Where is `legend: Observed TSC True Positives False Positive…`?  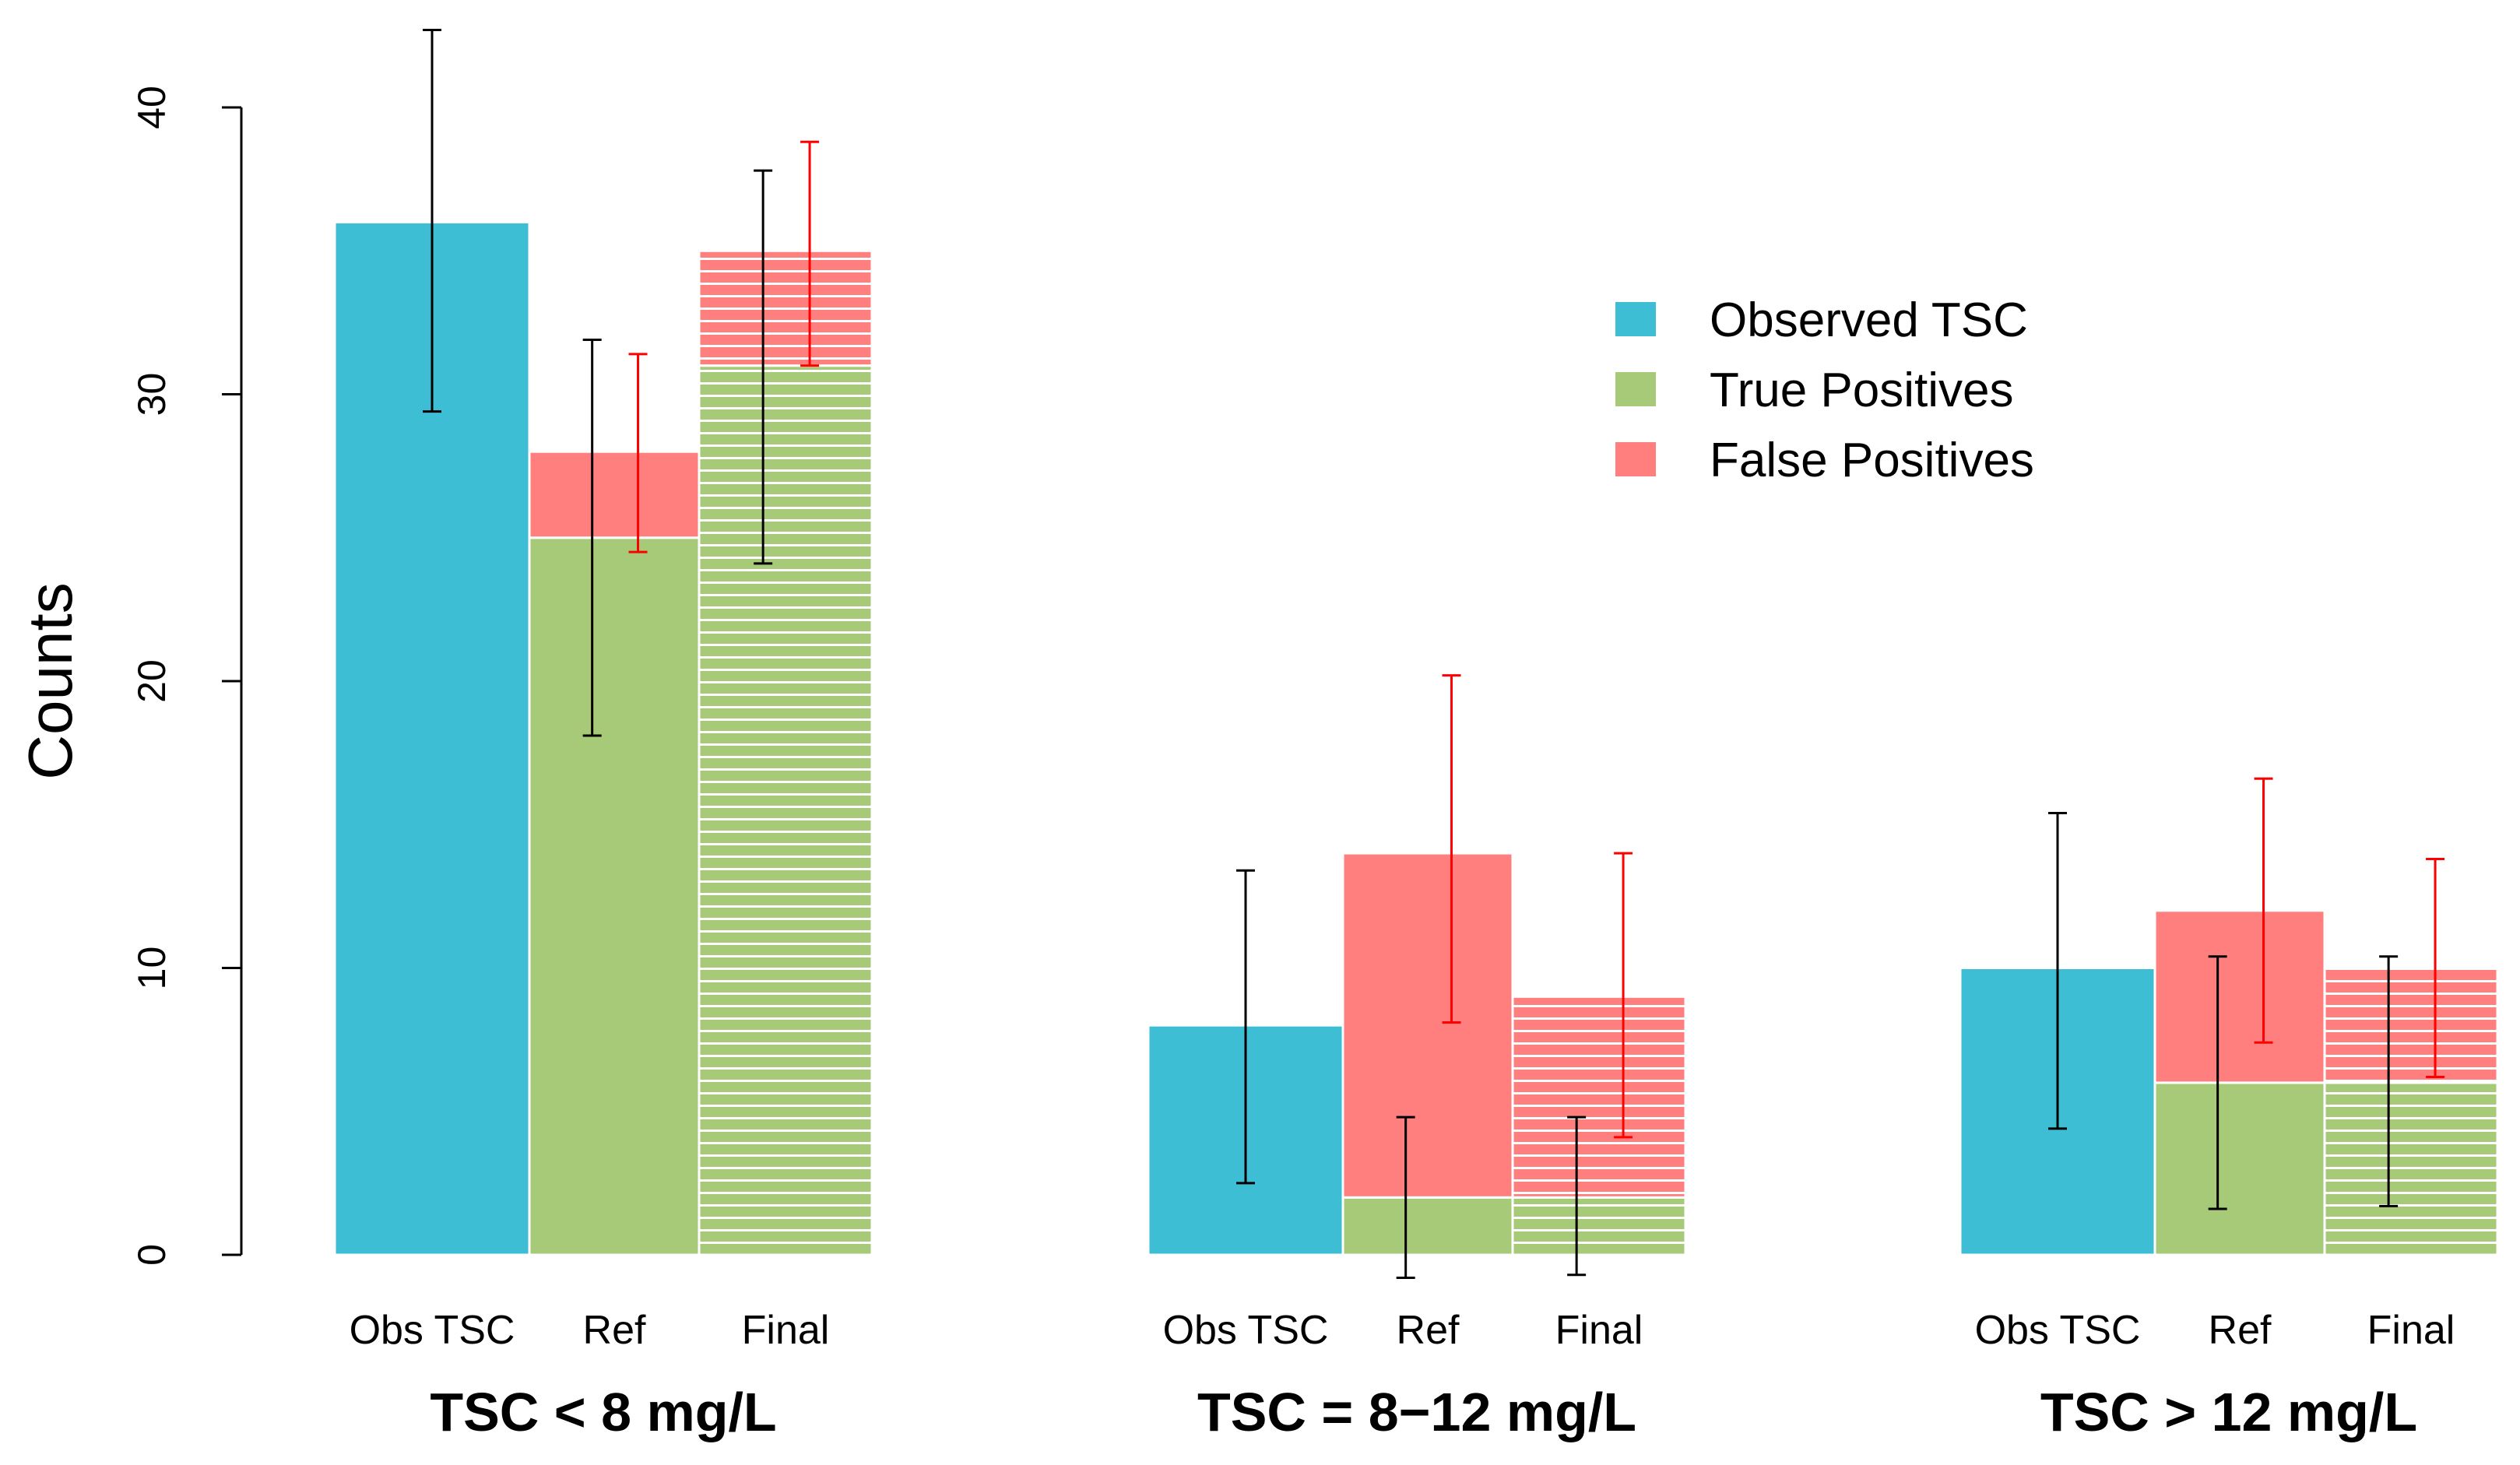 legend: Observed TSC True Positives False Positive… is located at coordinates (1825, 390).